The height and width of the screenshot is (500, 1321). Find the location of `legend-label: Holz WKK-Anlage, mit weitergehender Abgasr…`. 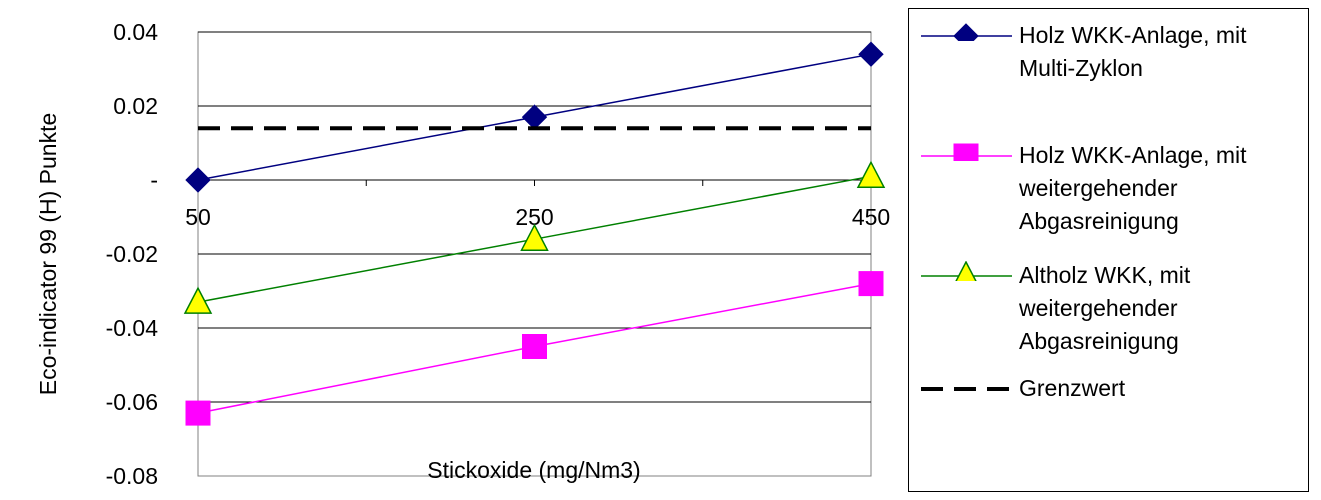

legend-label: Holz WKK-Anlage, mit weitergehender Abgasr… is located at coordinates (1133, 188).